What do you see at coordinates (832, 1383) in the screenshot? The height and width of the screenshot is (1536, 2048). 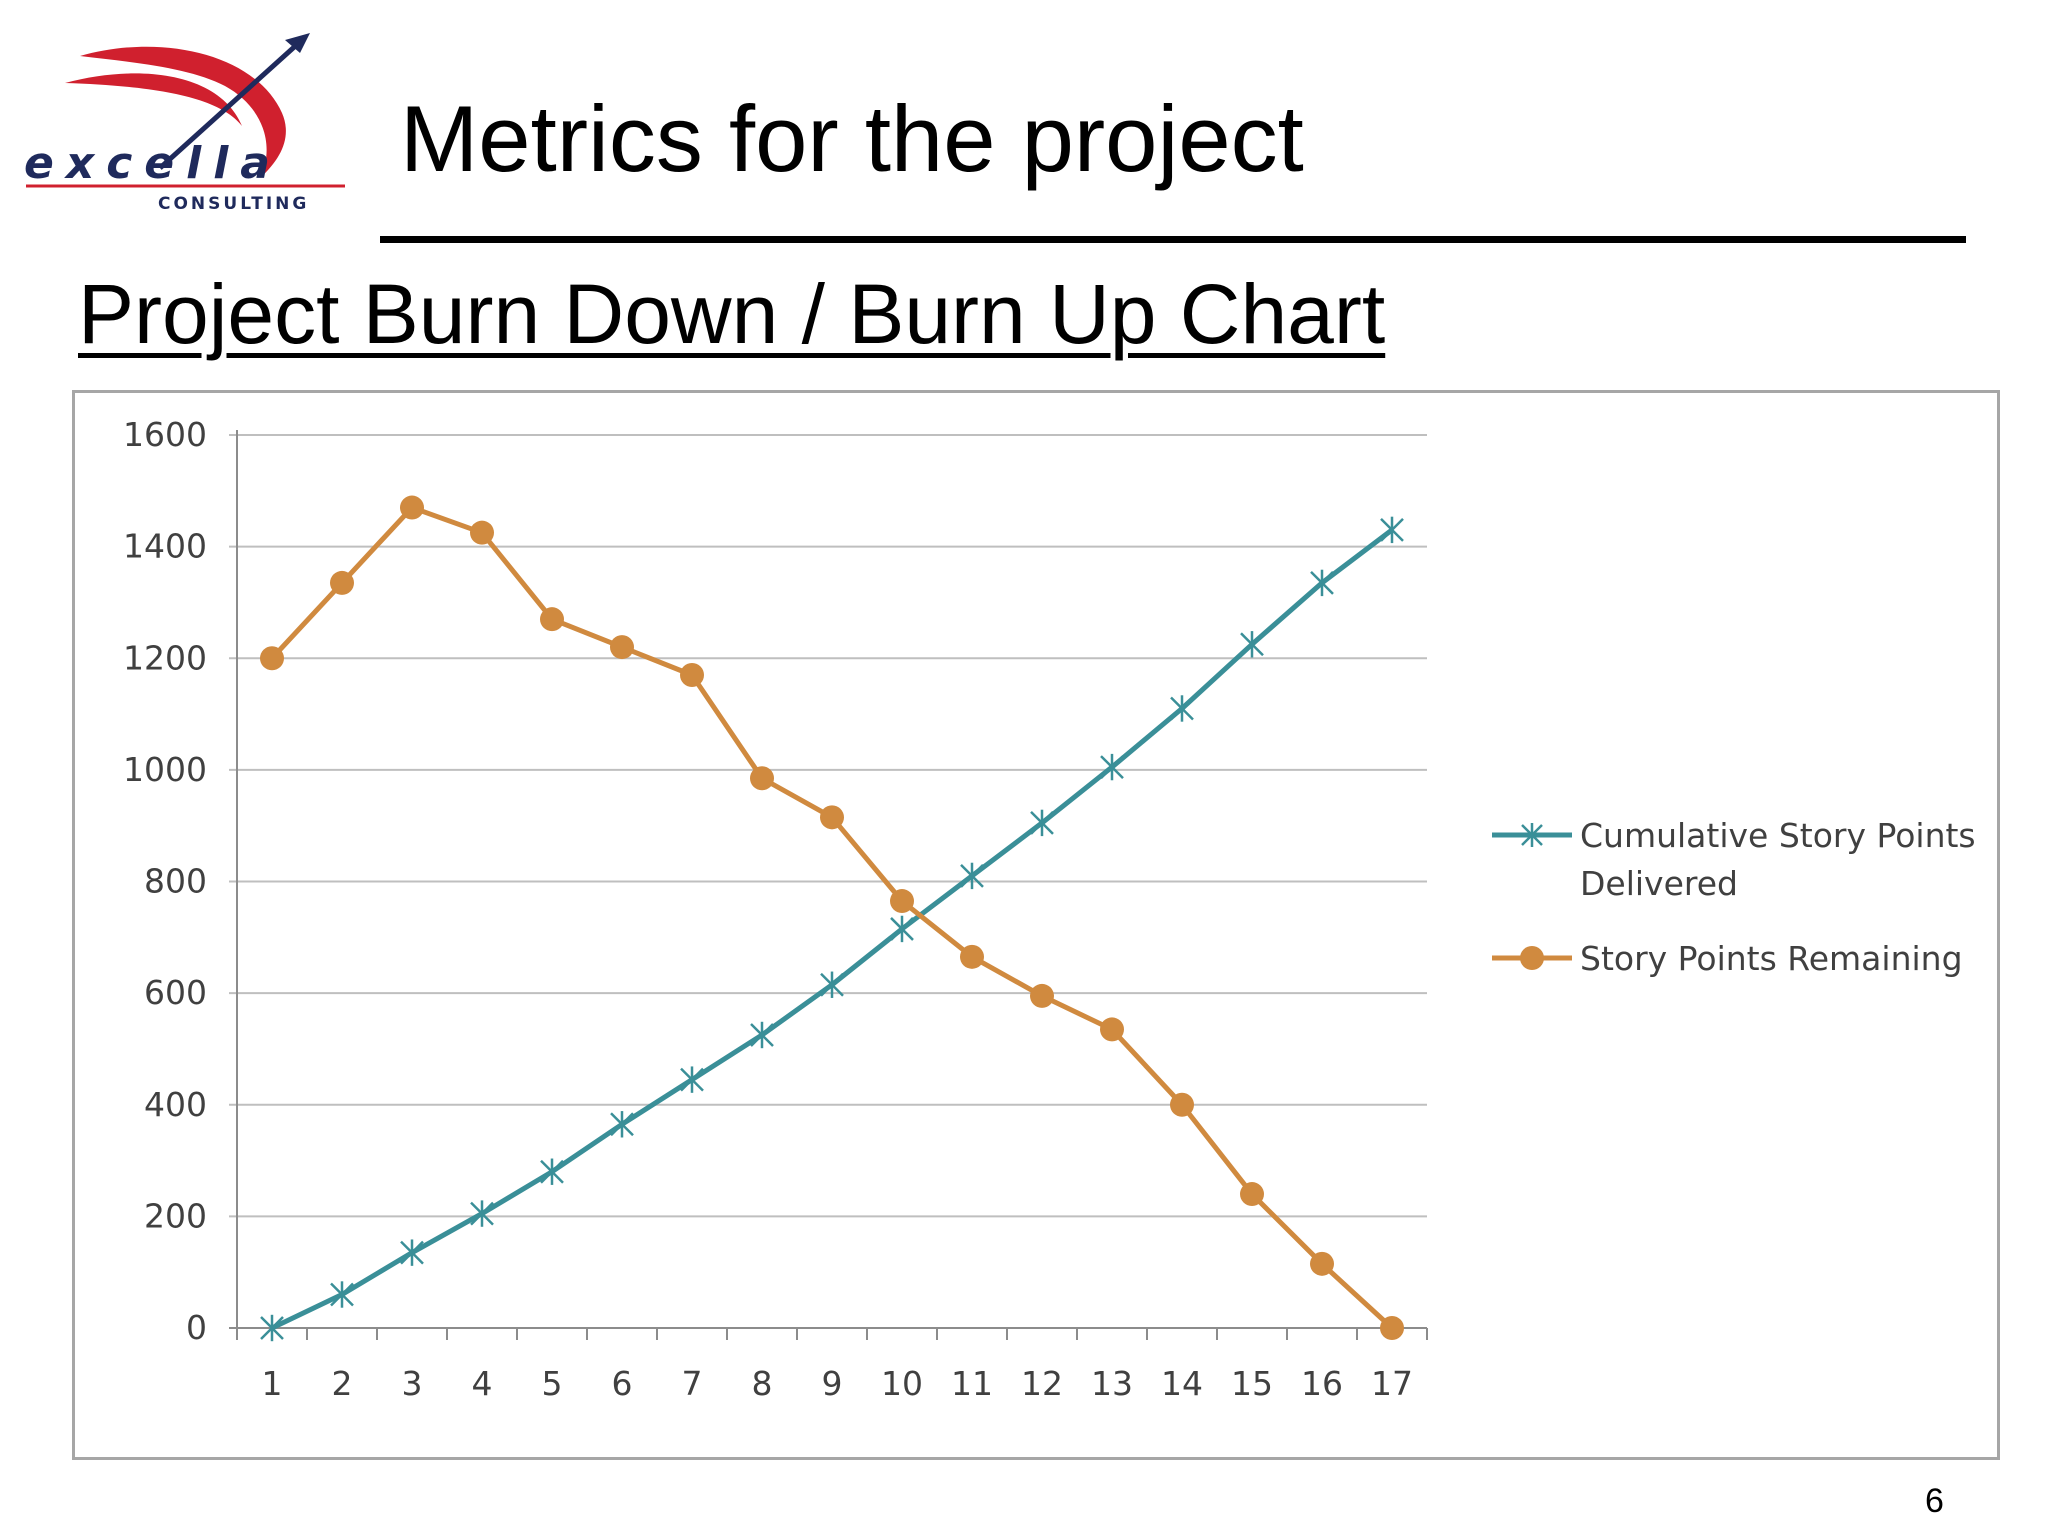 I see `x-tick-label: 9` at bounding box center [832, 1383].